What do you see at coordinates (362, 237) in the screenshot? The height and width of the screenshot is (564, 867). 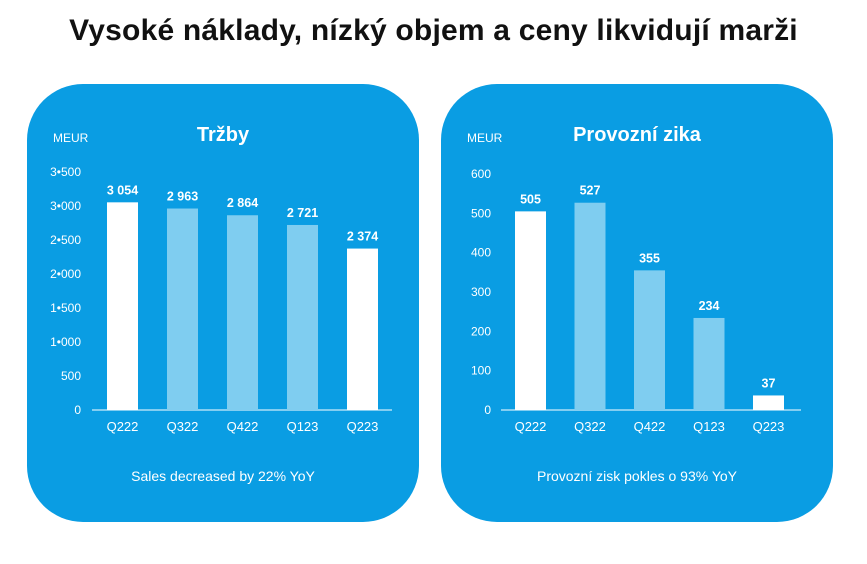 I see `sales-data-label: 2 374` at bounding box center [362, 237].